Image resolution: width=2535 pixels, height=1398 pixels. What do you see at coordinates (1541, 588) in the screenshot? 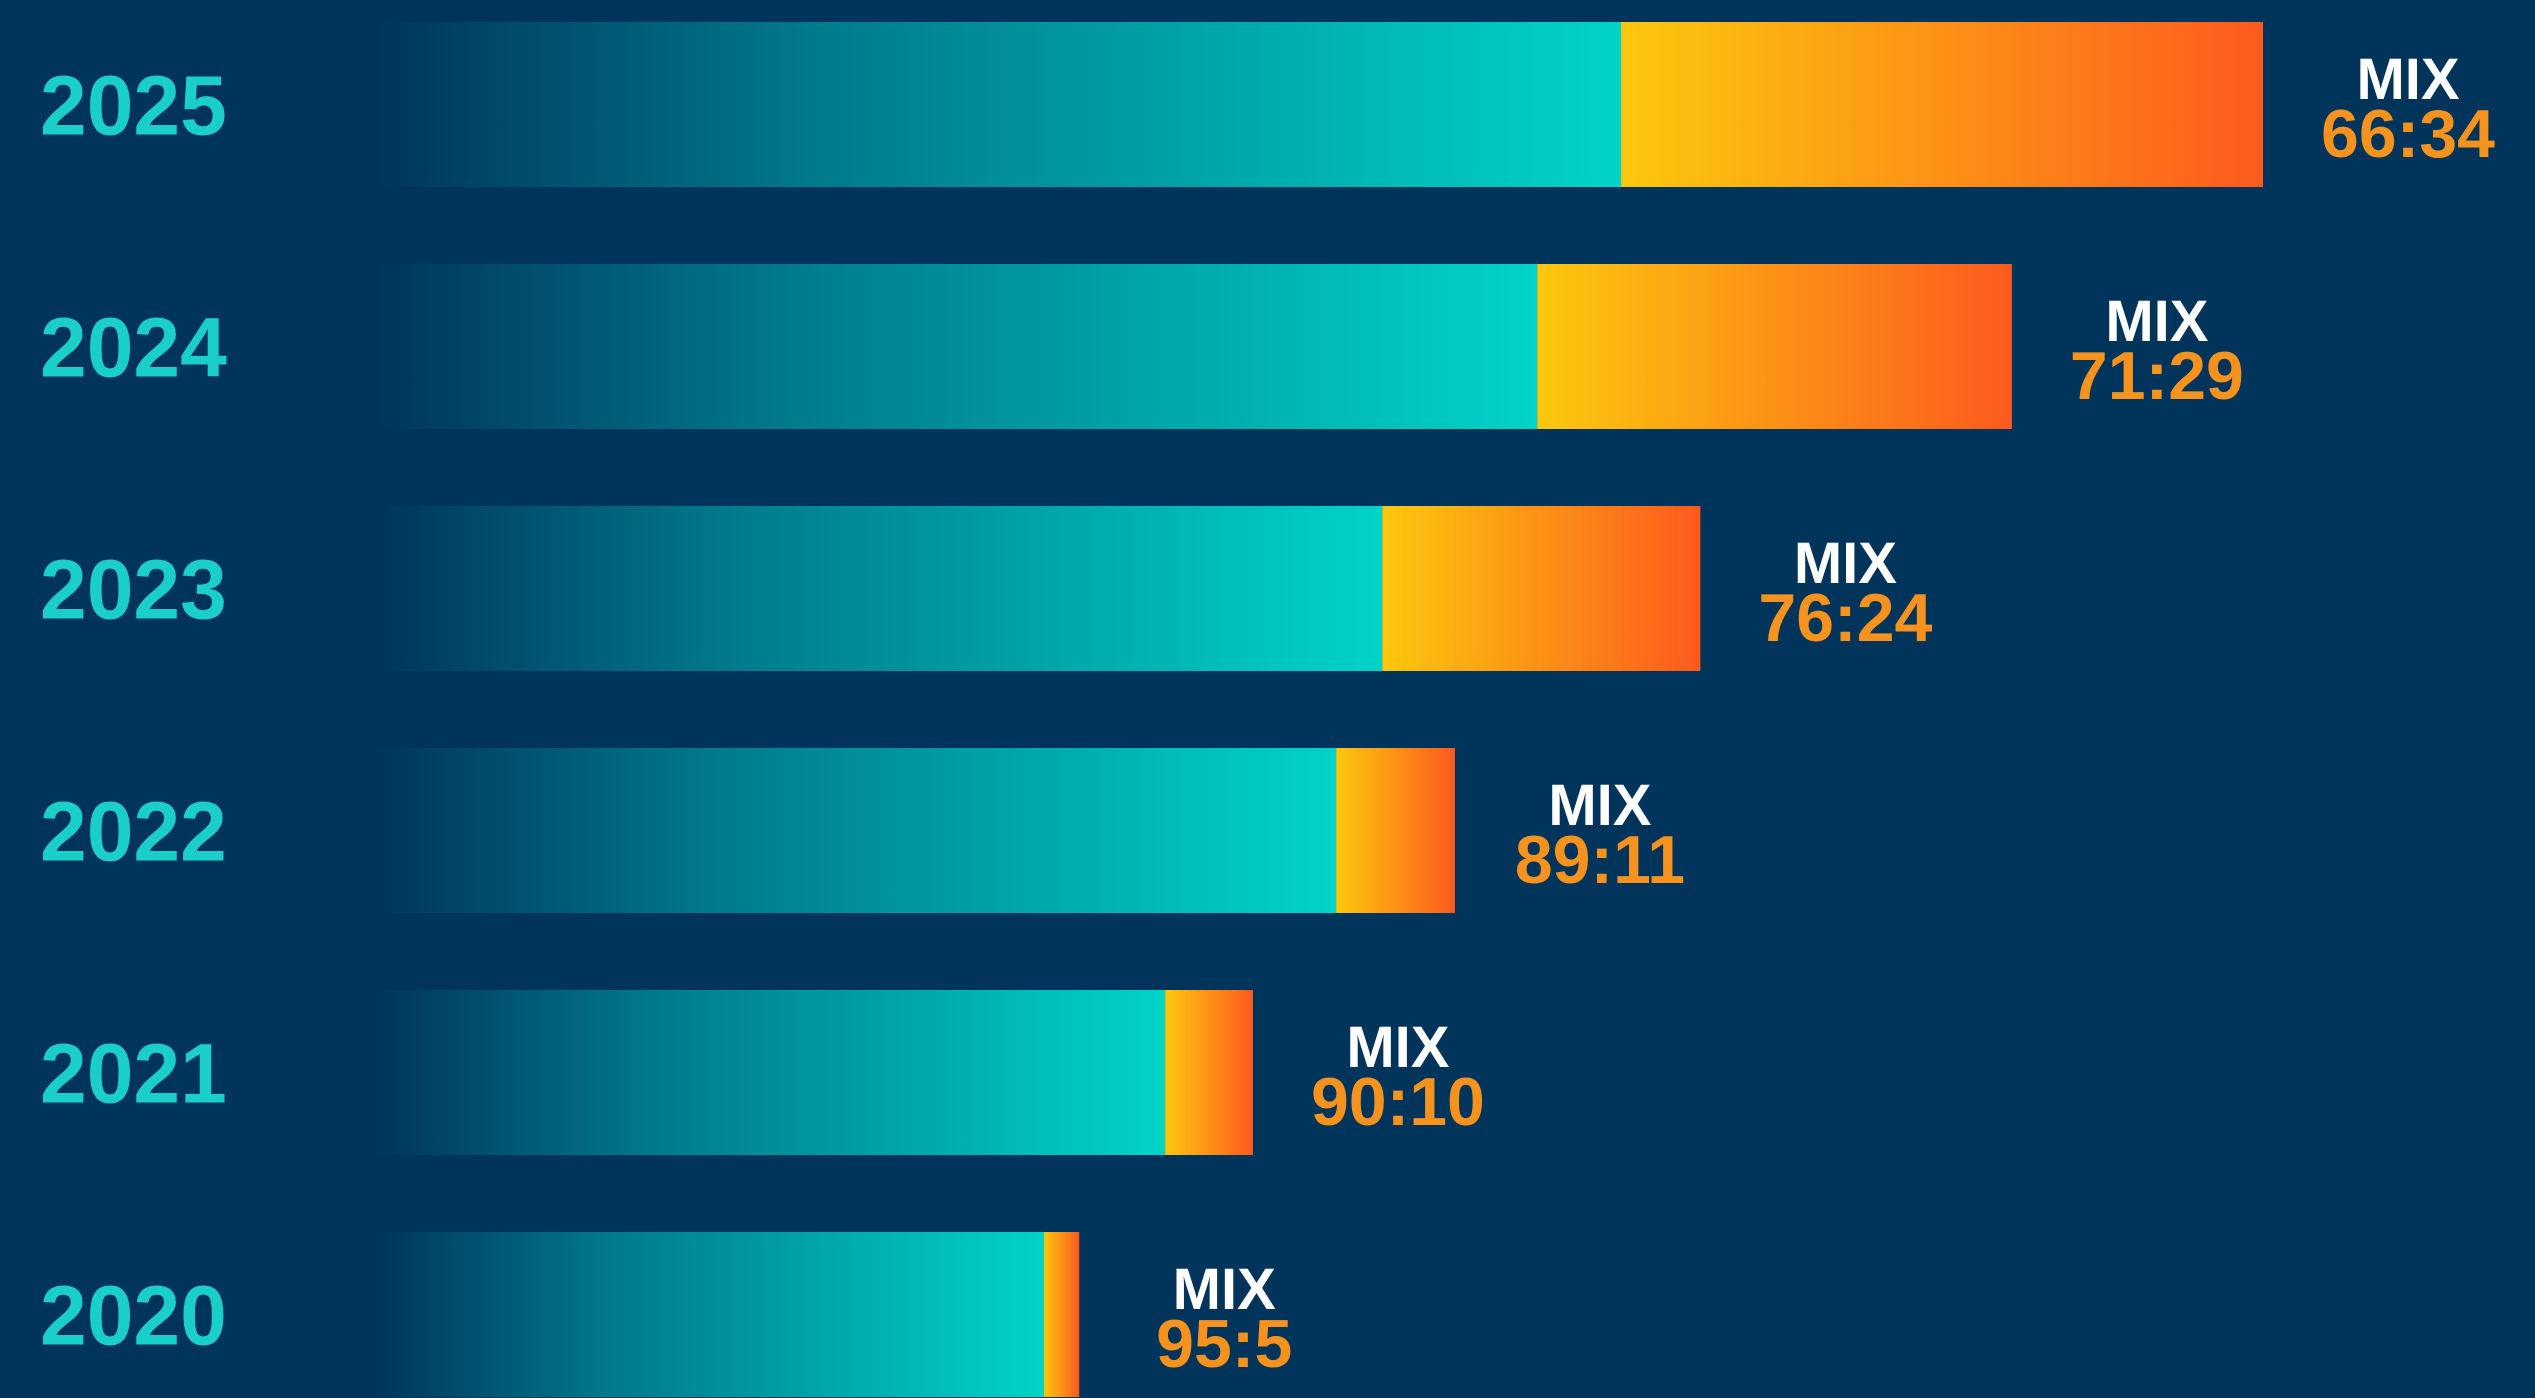
I see `bar-secondary-2023` at bounding box center [1541, 588].